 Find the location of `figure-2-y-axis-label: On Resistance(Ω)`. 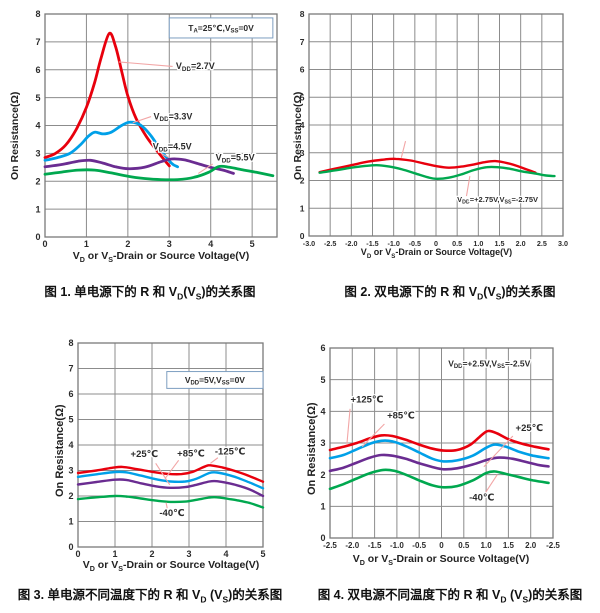

figure-2-y-axis-label: On Resistance(Ω) is located at coordinates (298, 135).